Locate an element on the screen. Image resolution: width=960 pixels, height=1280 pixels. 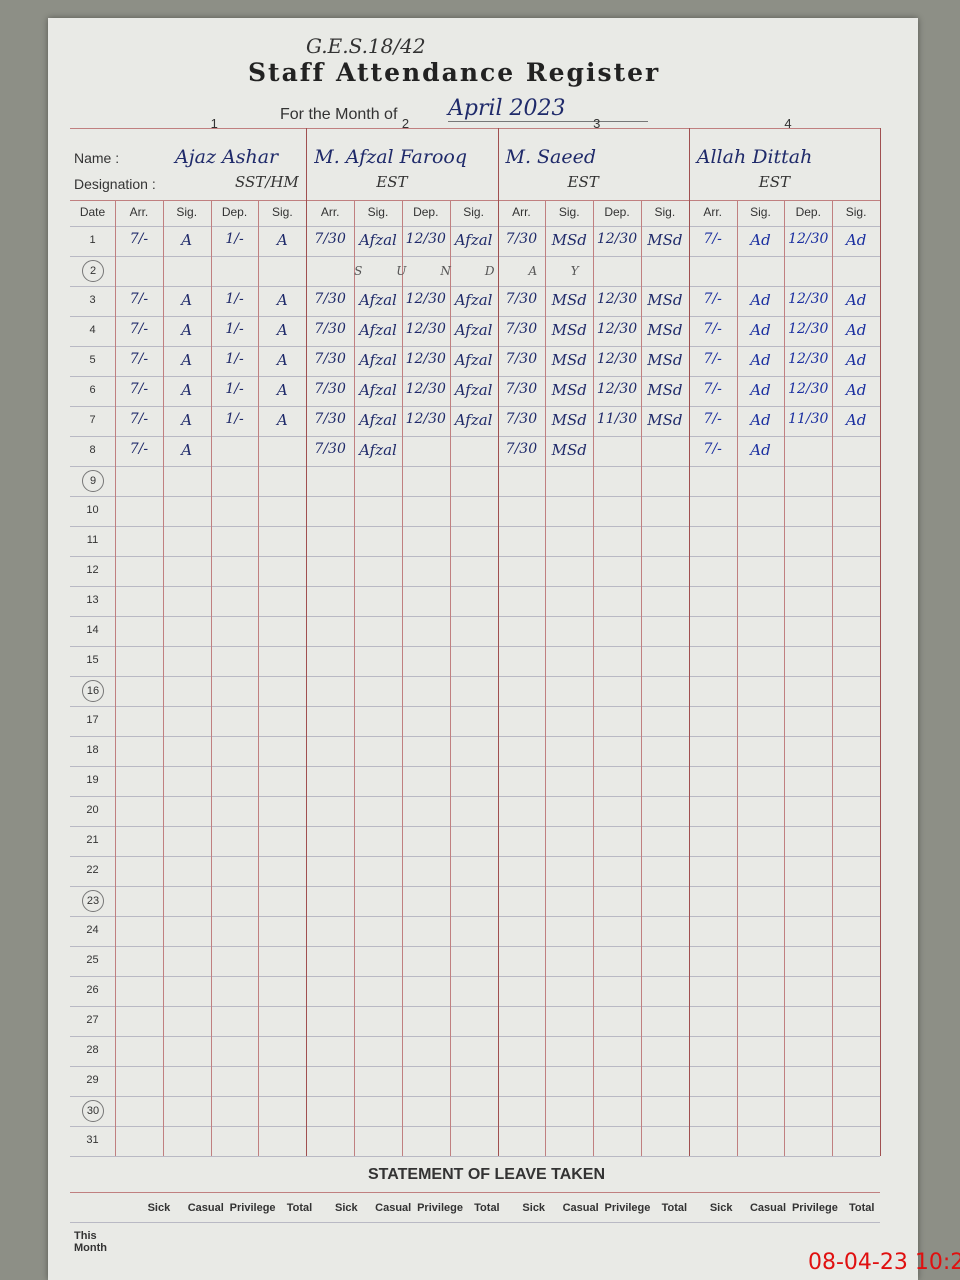
date: 17 is located at coordinates (92, 720).